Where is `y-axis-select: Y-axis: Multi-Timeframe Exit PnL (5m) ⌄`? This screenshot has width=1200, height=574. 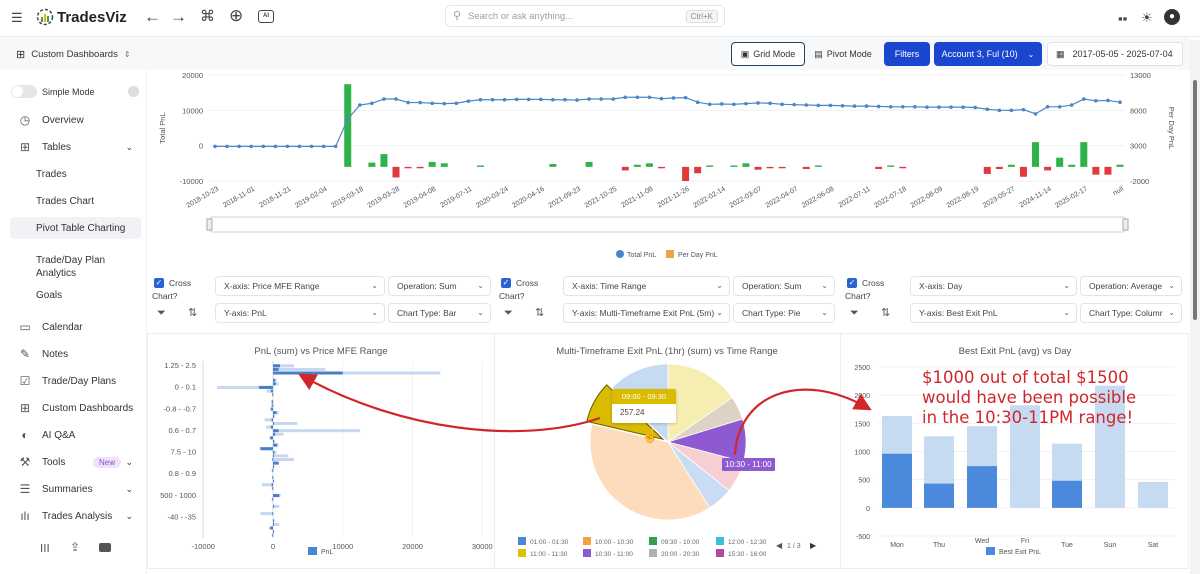
y-axis-select: Y-axis: Multi-Timeframe Exit PnL (5m) ⌄ is located at coordinates (646, 313).